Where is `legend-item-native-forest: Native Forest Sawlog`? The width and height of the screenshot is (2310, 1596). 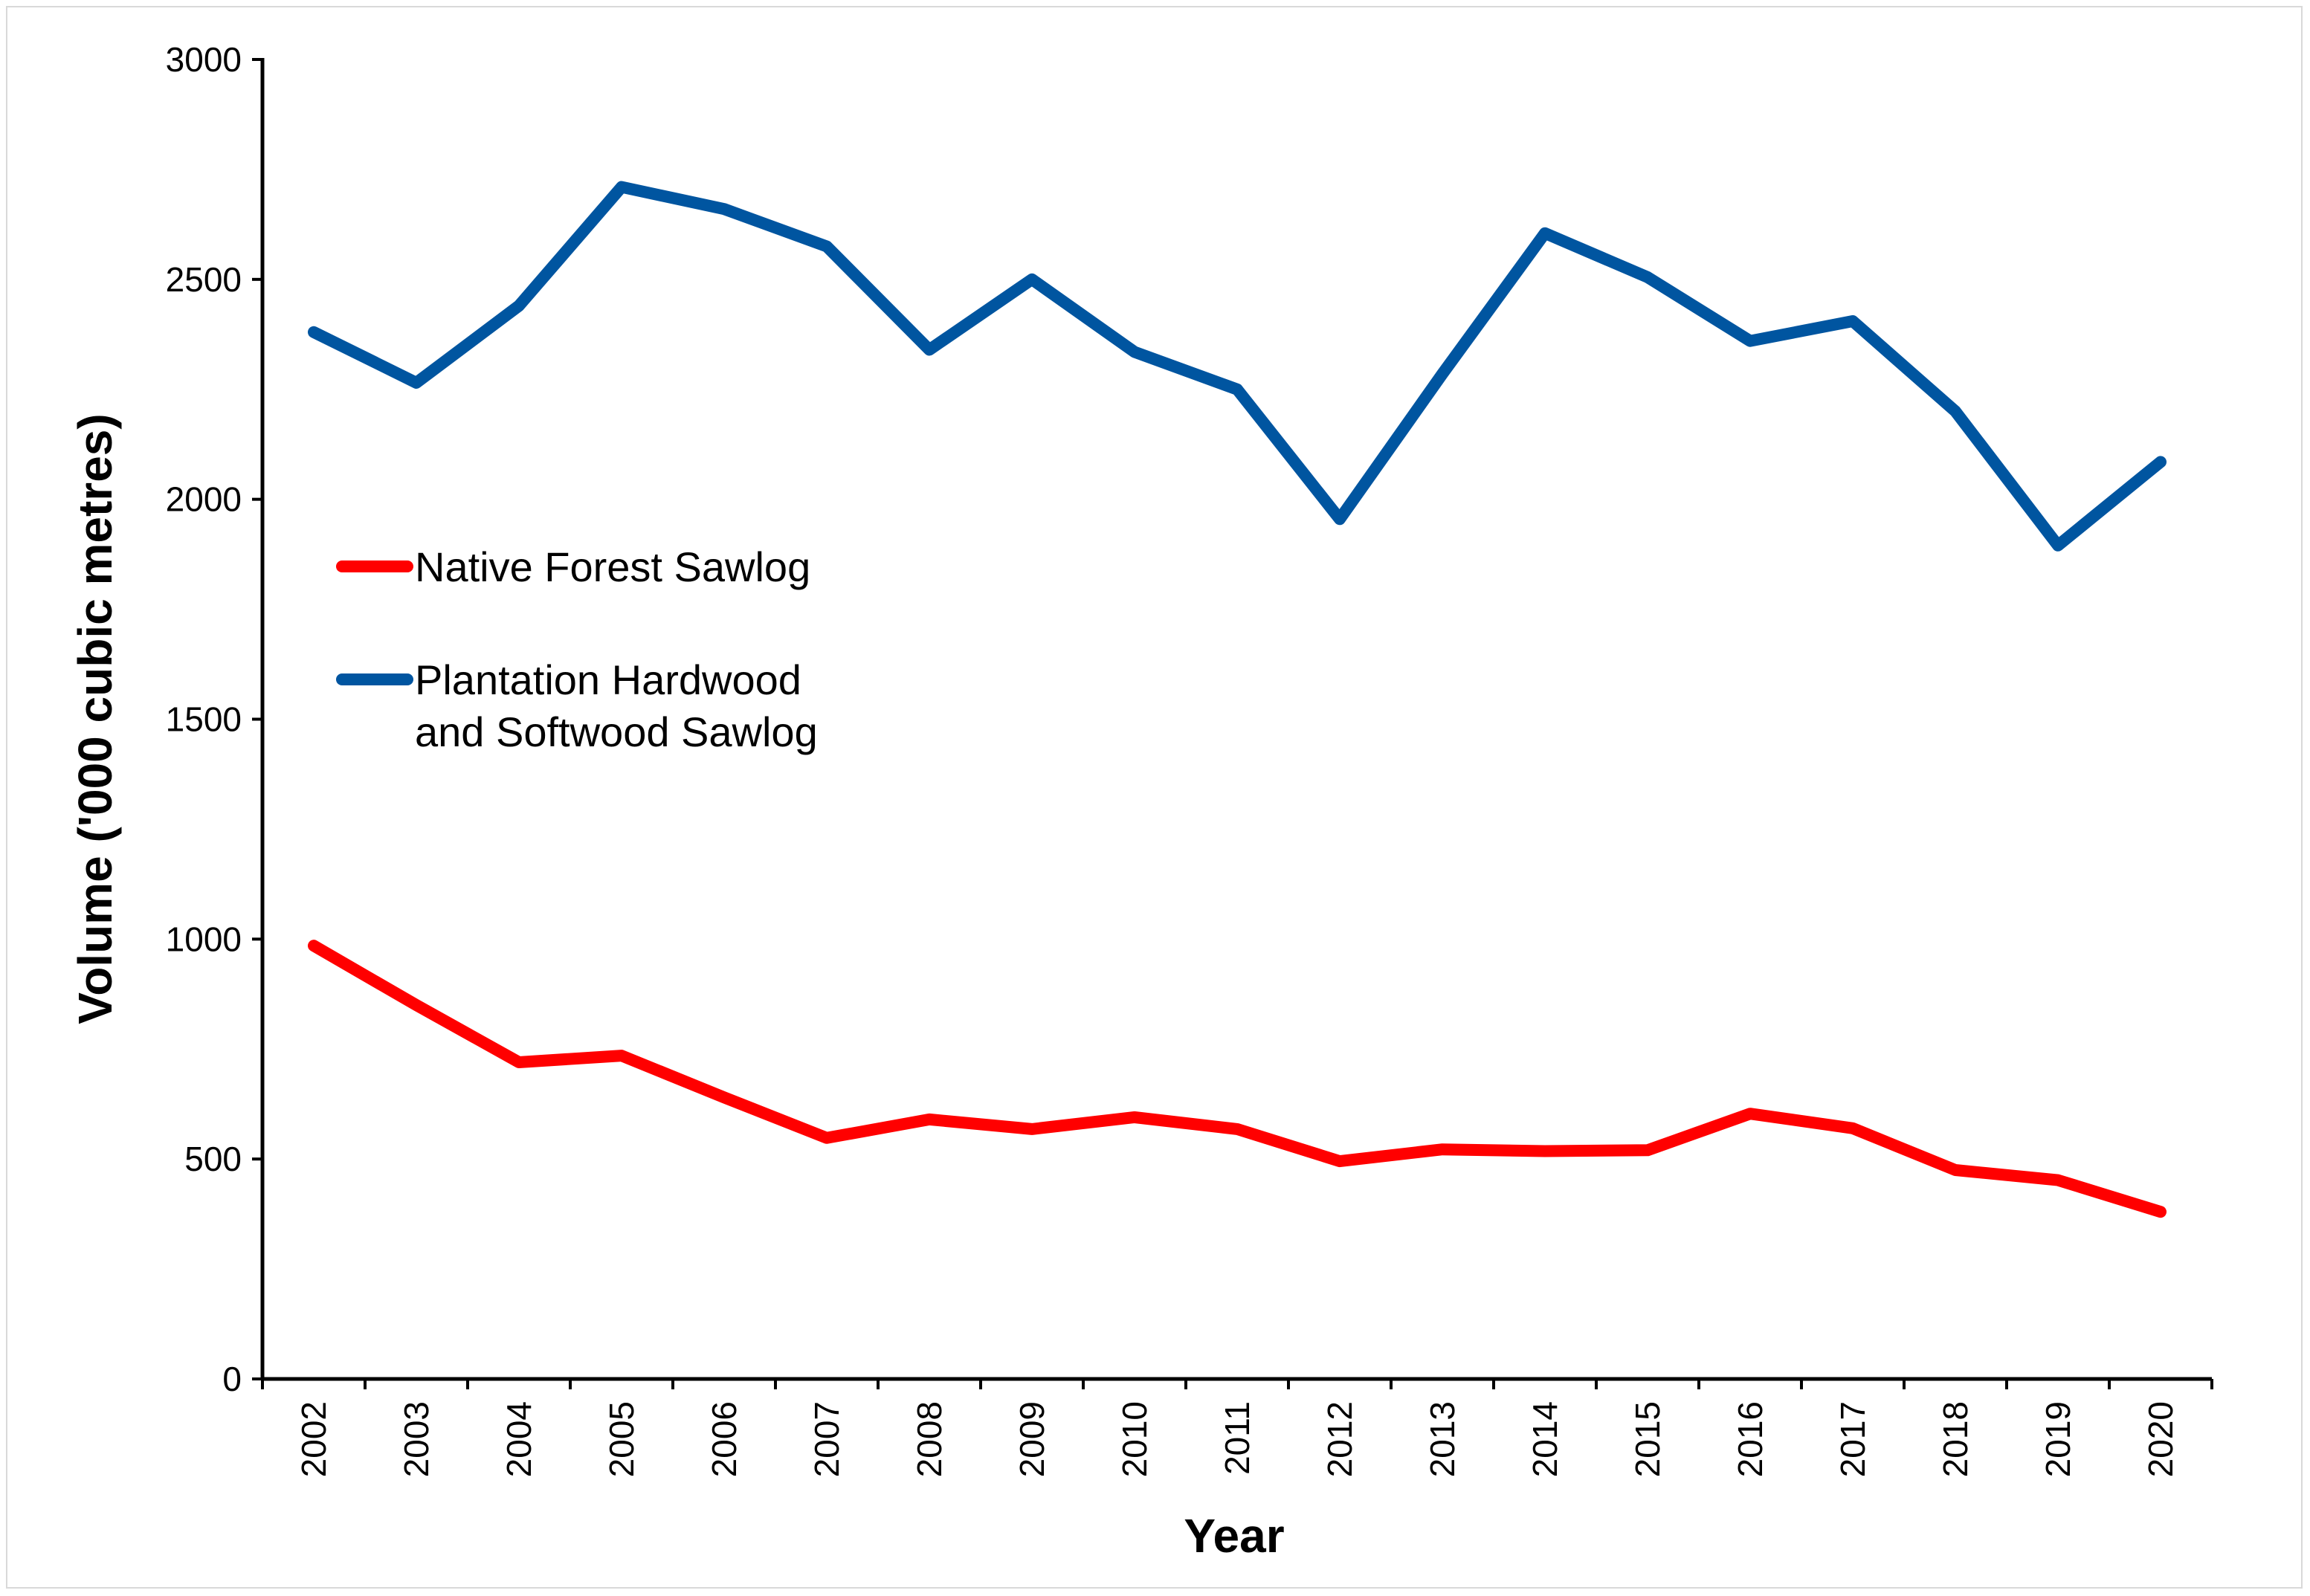 legend-item-native-forest: Native Forest Sawlog is located at coordinates (573, 566).